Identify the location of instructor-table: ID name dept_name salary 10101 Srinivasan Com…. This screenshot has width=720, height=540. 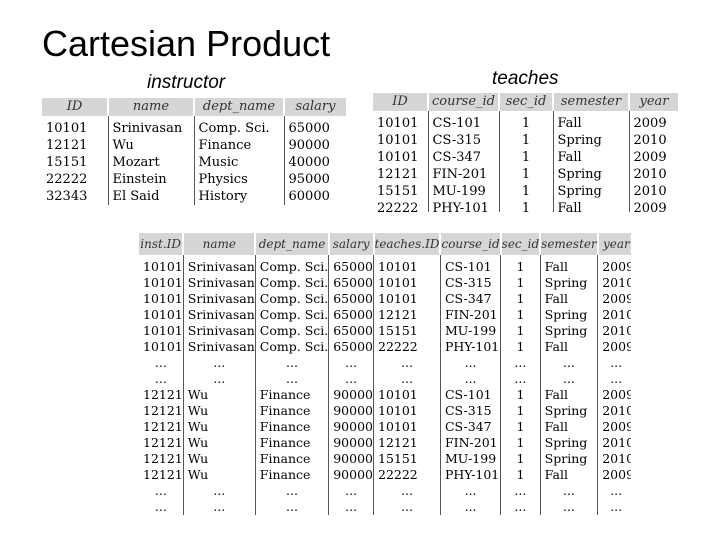
(194, 151).